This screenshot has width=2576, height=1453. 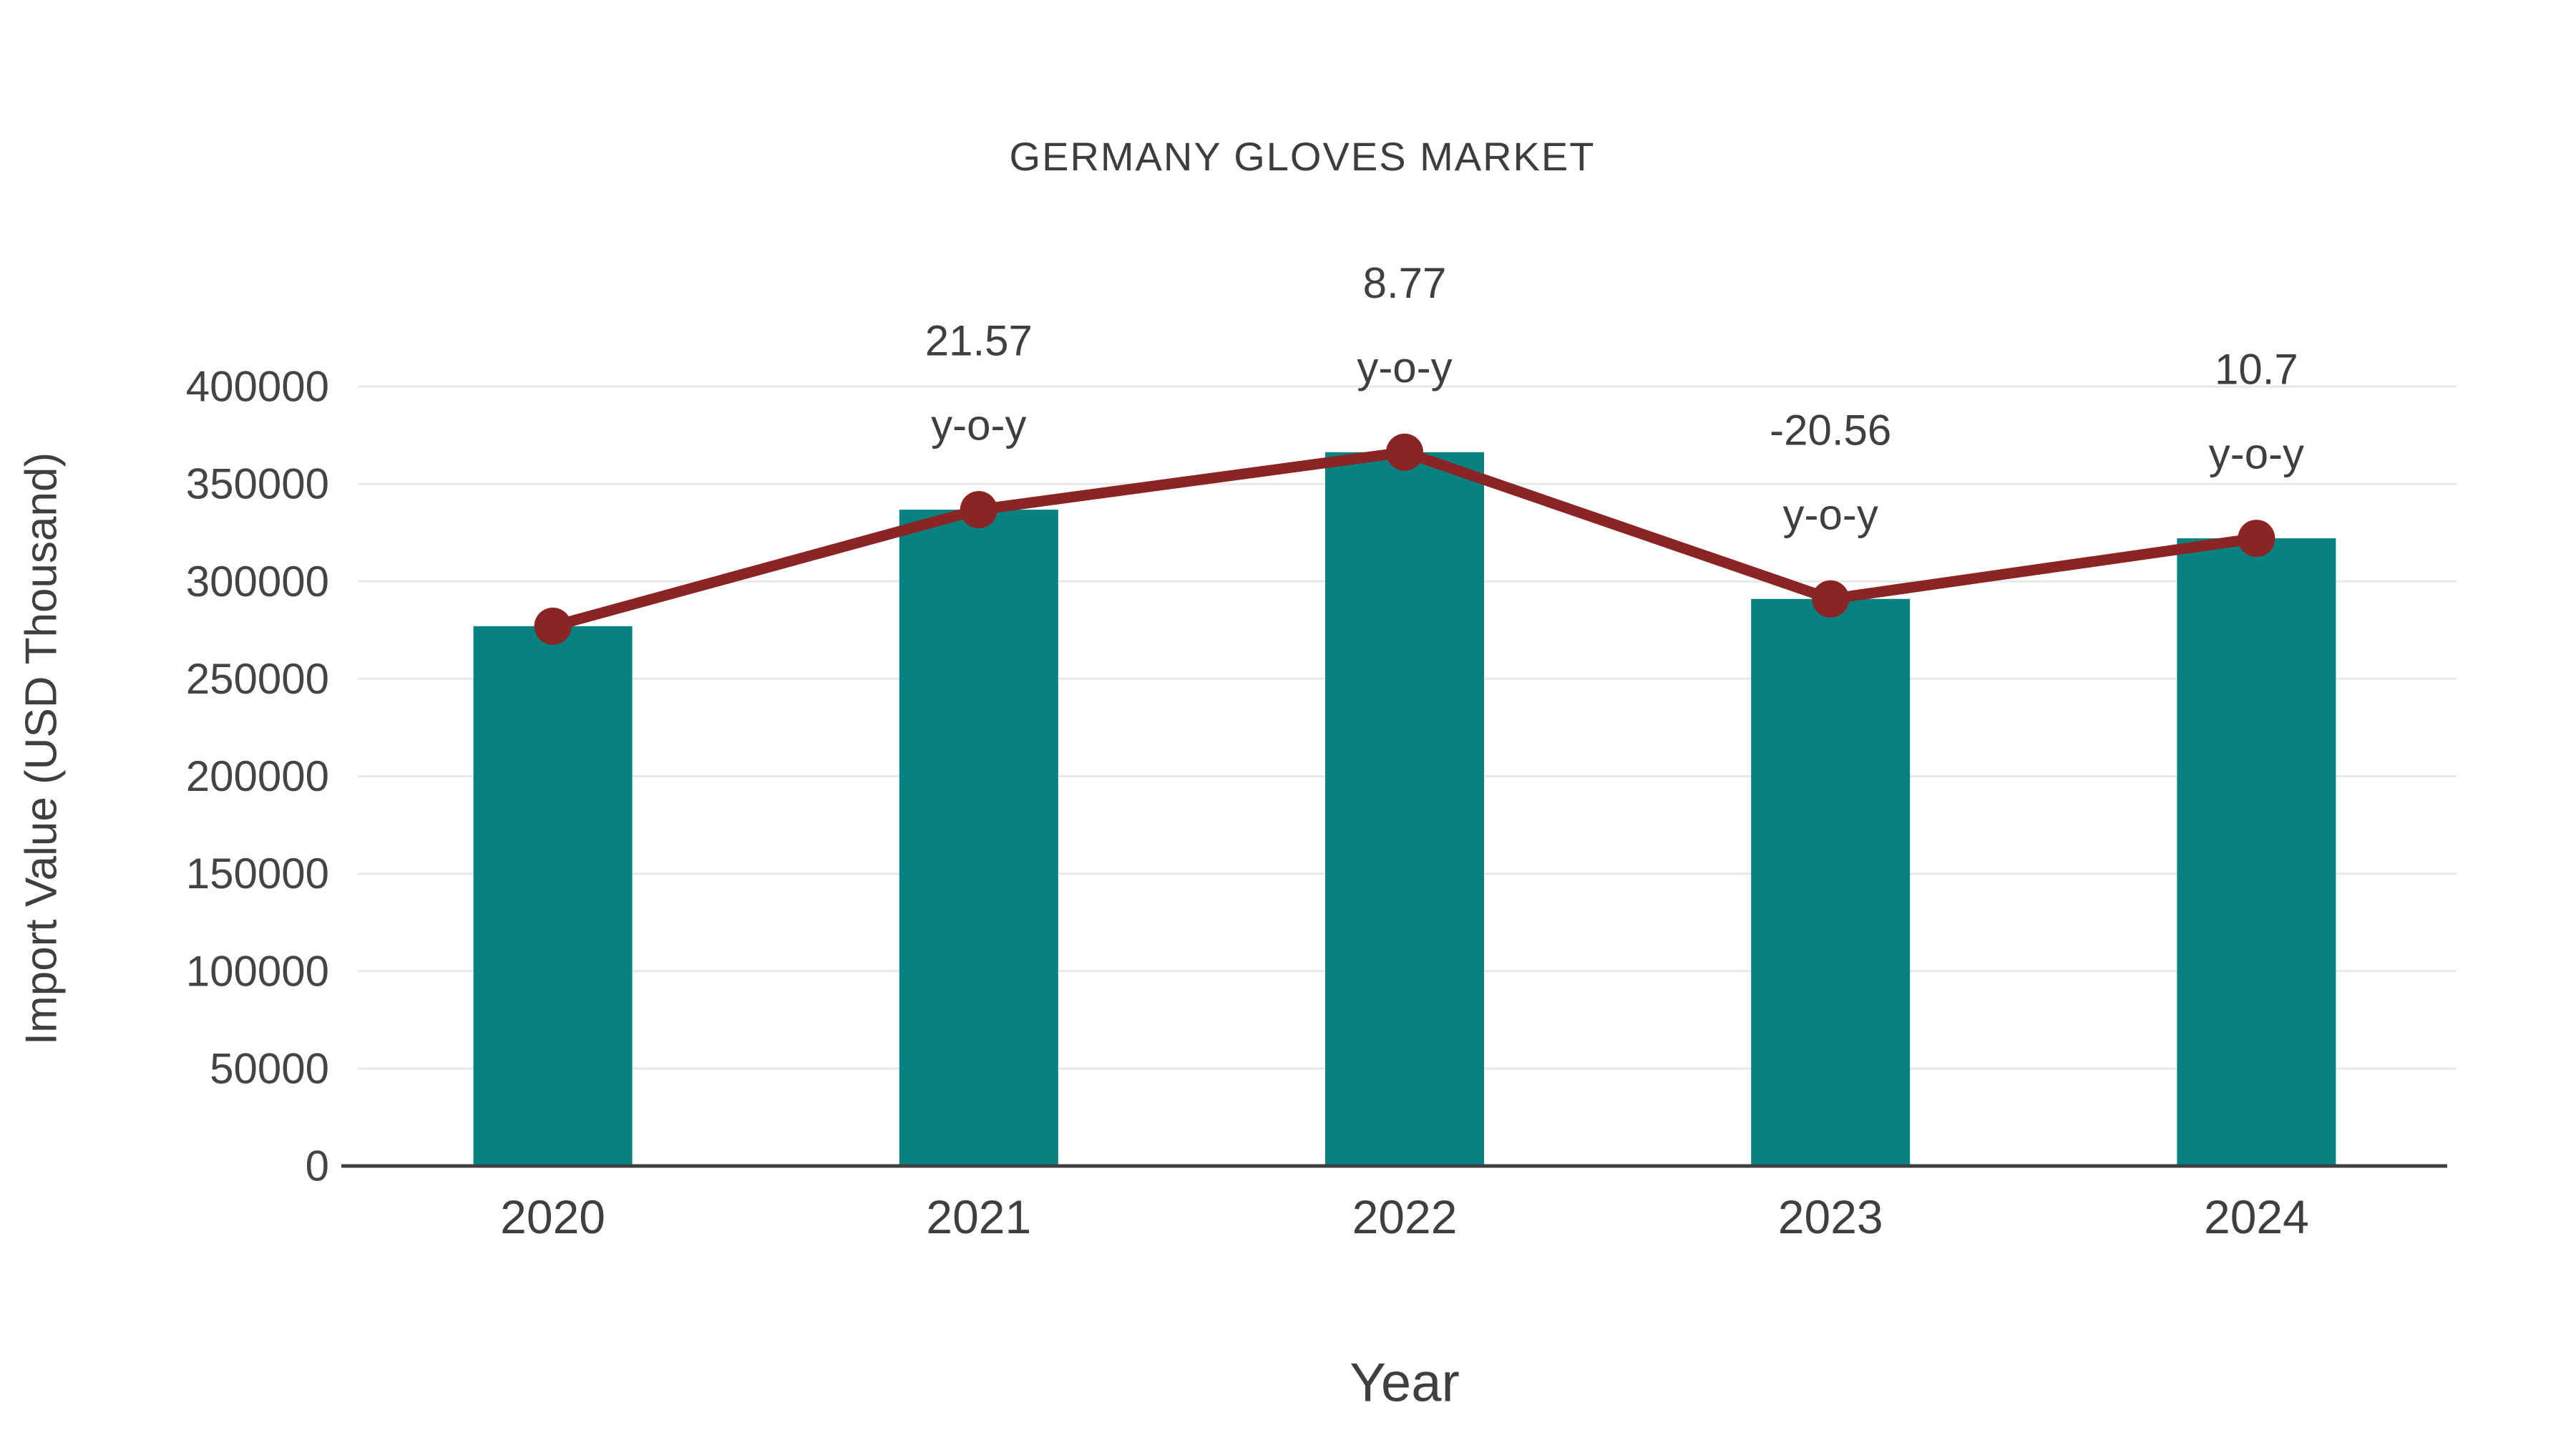 I want to click on y-axis-title: Import Value (USD Thousand), so click(x=41, y=749).